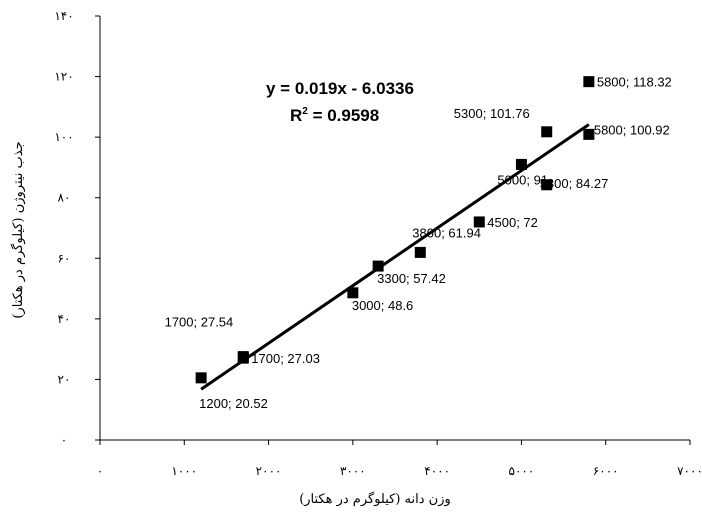  Describe the element at coordinates (64, 198) in the screenshot. I see `y-tick-label: ۸۰` at that location.